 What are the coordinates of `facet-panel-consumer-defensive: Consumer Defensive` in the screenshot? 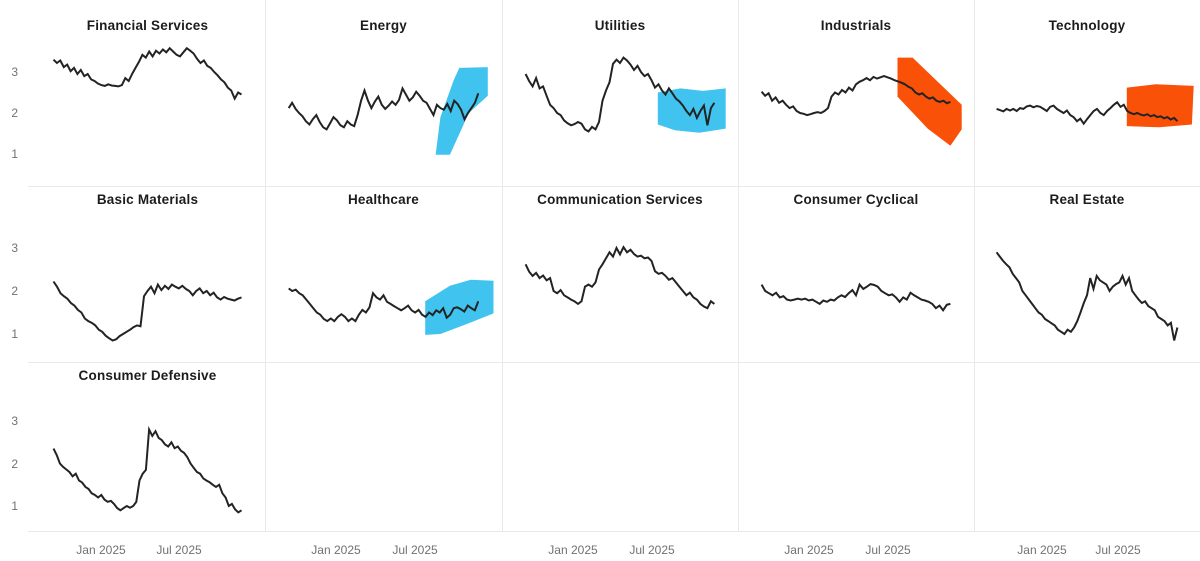 It's located at (147, 446).